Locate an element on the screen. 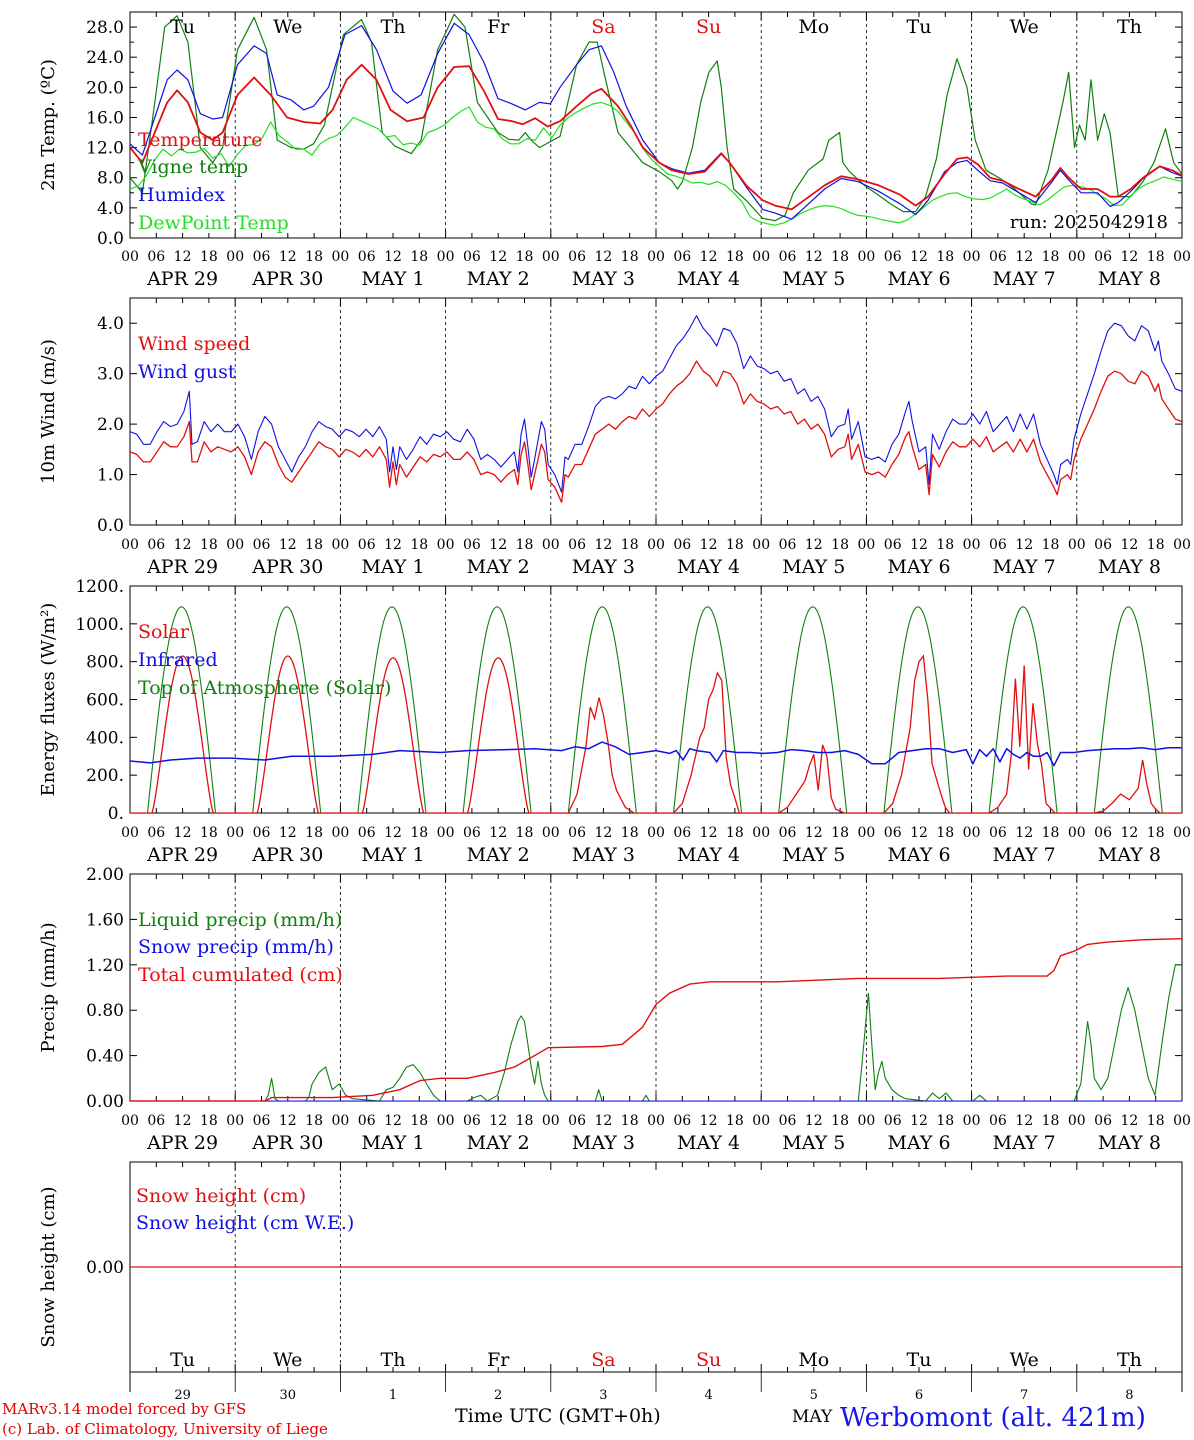 The width and height of the screenshot is (1194, 1440). y-tick-label: 28.0 is located at coordinates (105, 28).